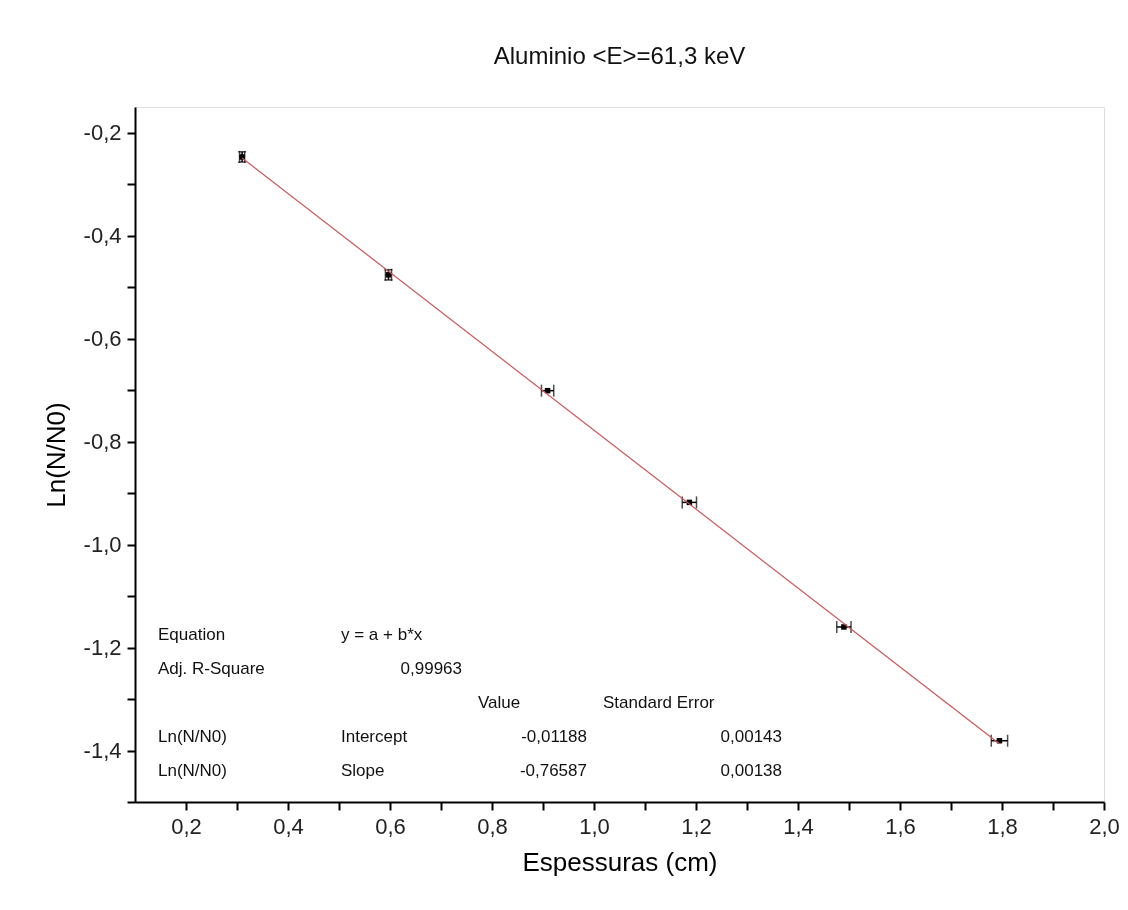  I want to click on annotation: y = a + b*x, so click(382, 634).